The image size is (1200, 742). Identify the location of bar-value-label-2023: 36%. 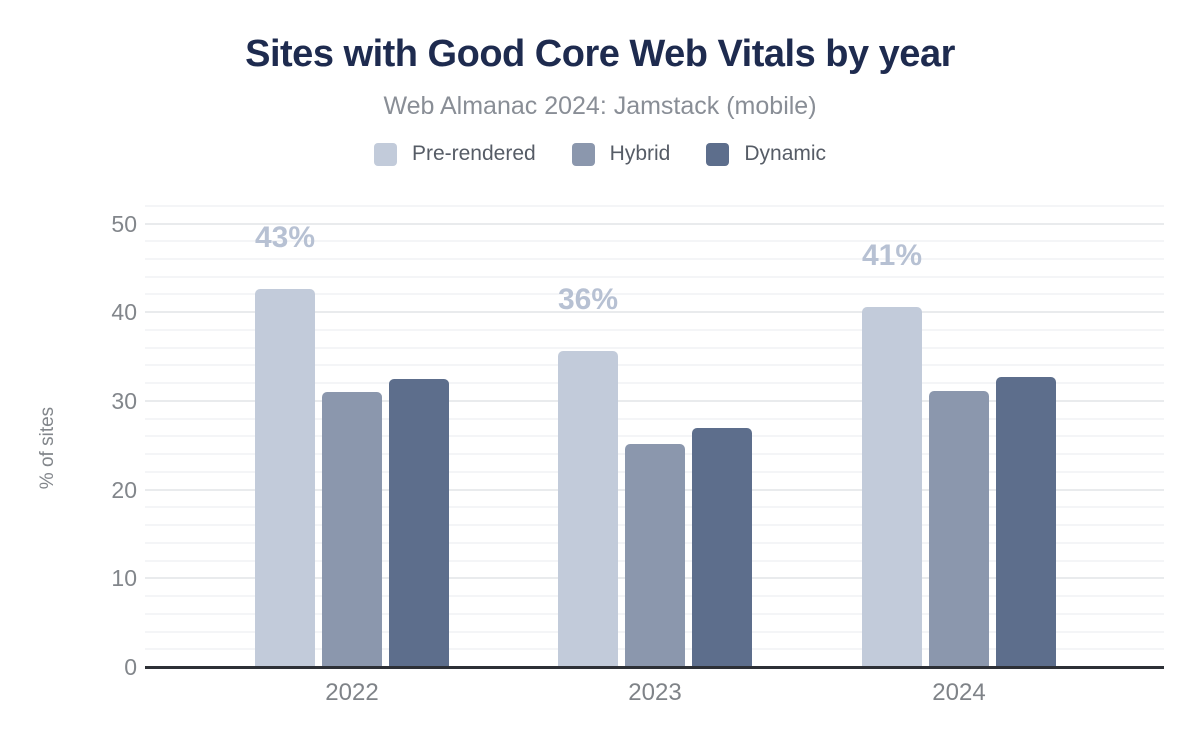
(588, 300).